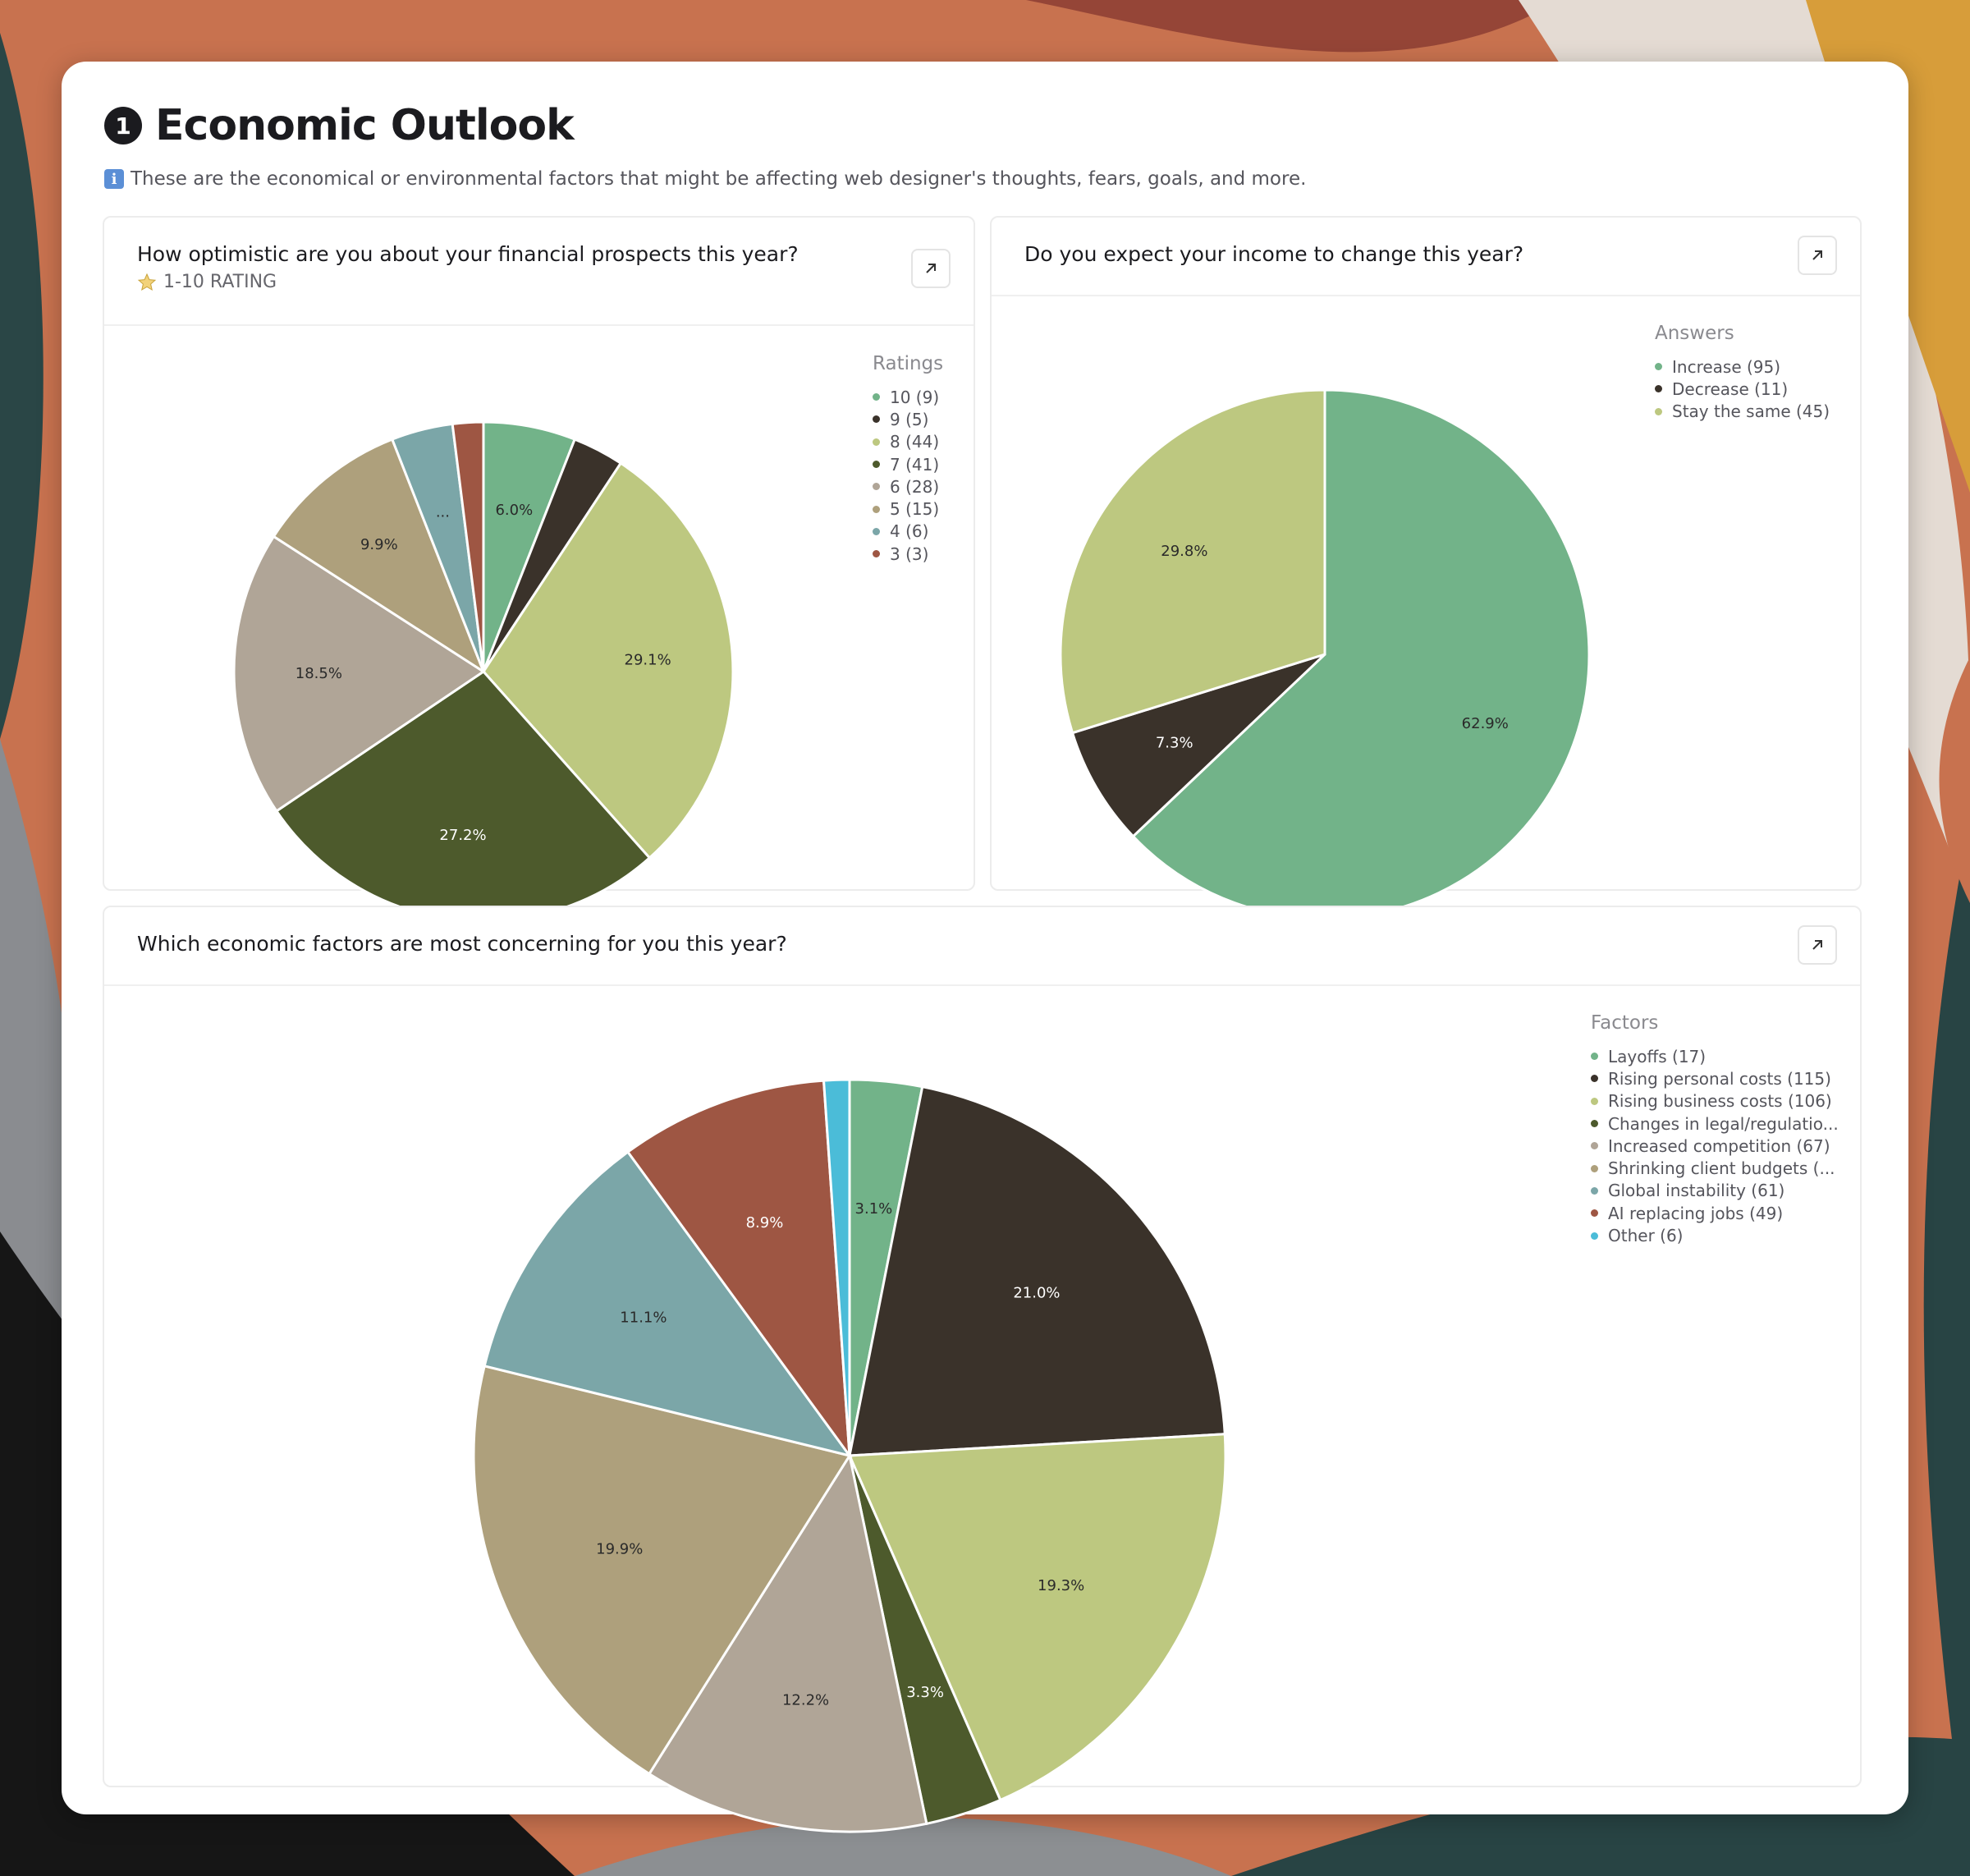 This screenshot has height=1876, width=1970. I want to click on legend-item: 4 (6), so click(908, 532).